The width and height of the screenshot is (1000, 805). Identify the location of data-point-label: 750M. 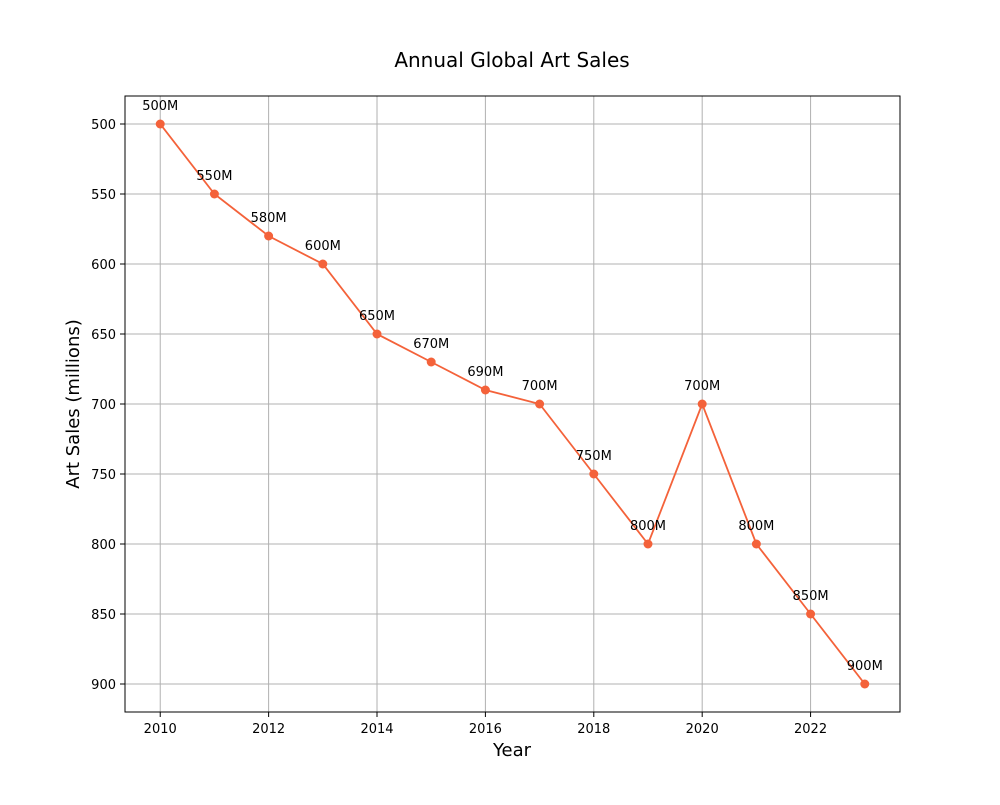
(594, 456).